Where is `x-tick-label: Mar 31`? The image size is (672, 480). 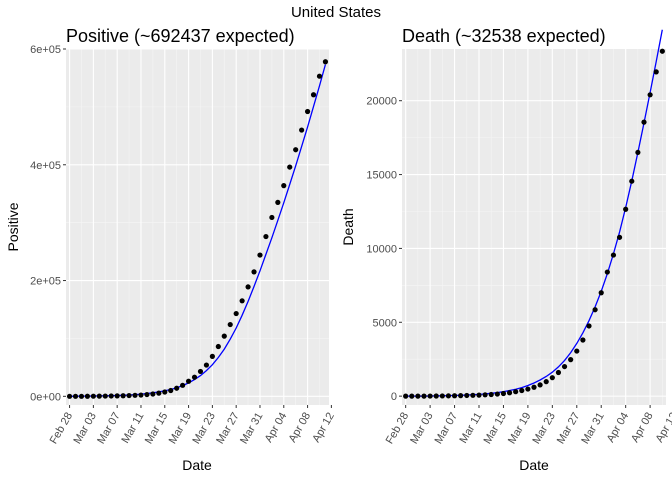
x-tick-label: Mar 31 is located at coordinates (252, 429).